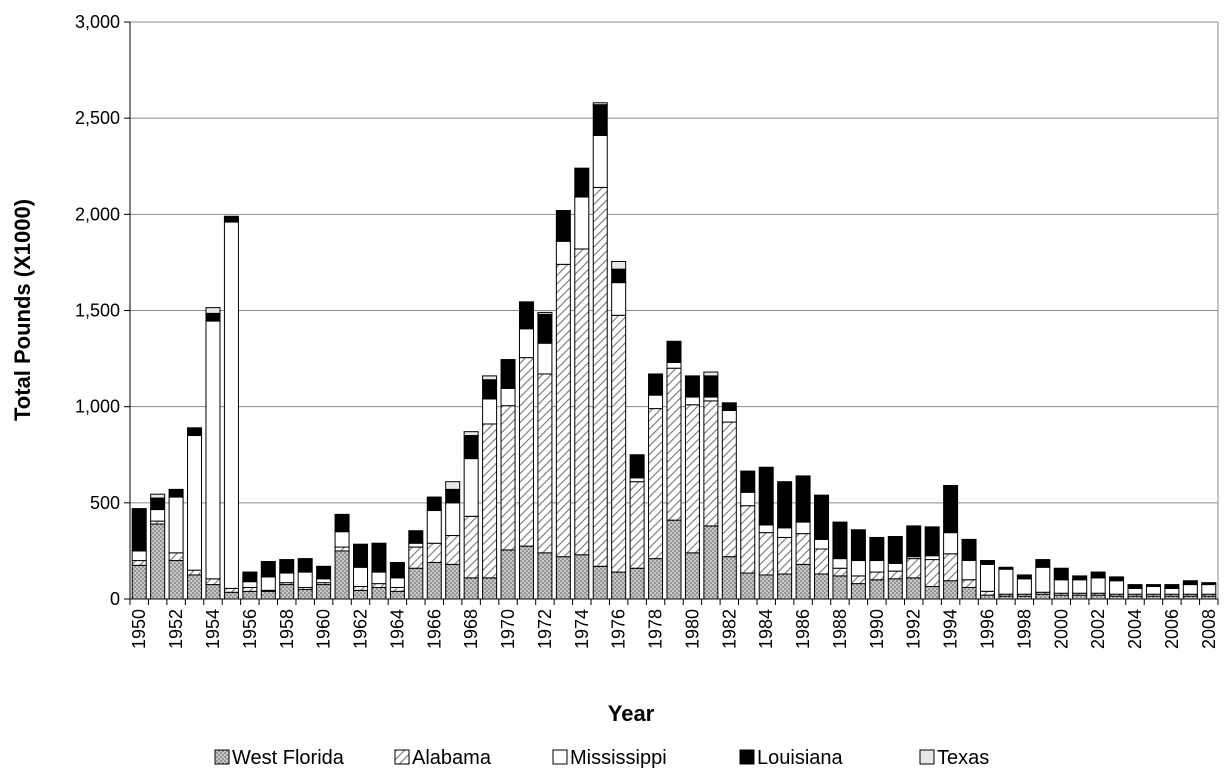  What do you see at coordinates (840, 629) in the screenshot?
I see `x-tick-label: 1988` at bounding box center [840, 629].